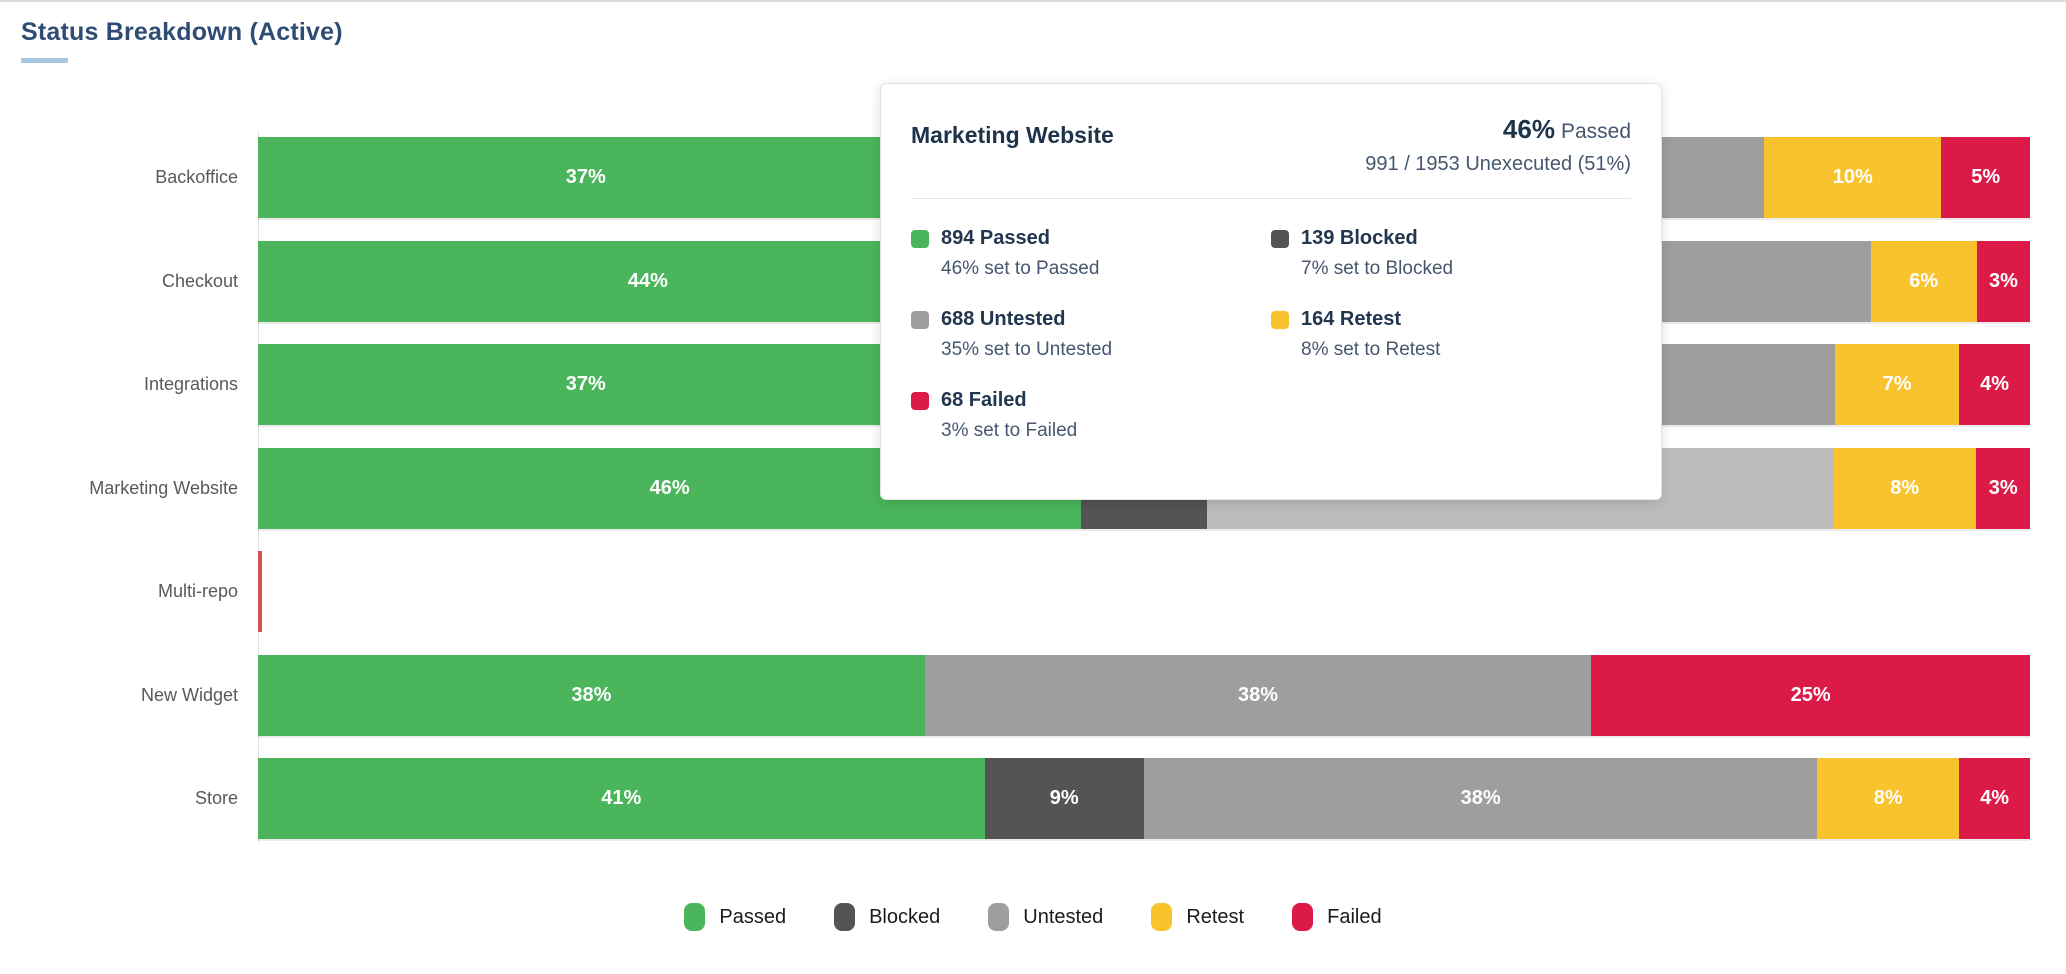 Image resolution: width=2066 pixels, height=974 pixels. I want to click on legend-label: Untested, so click(1063, 916).